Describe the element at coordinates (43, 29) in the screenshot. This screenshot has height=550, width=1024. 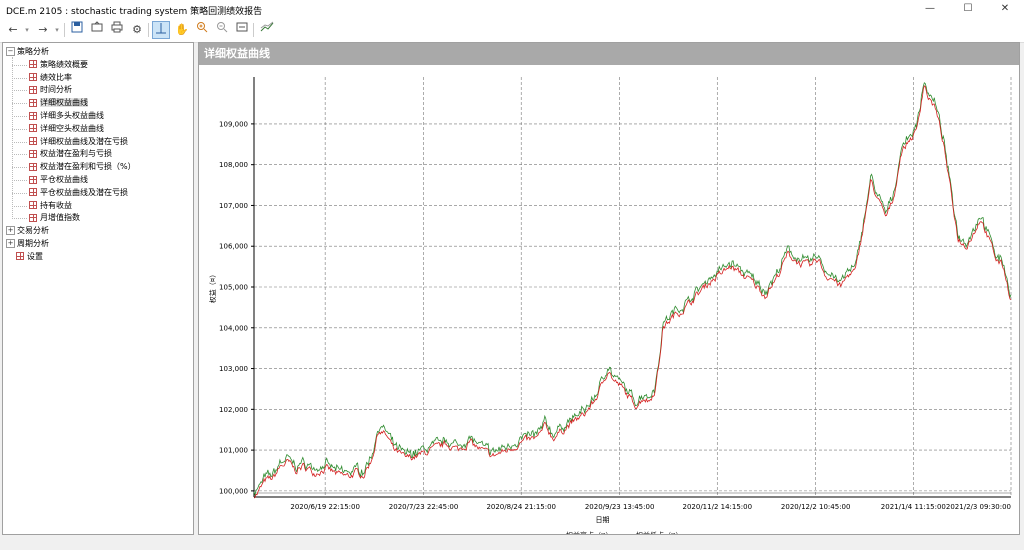
I see `arrow-right-icon: →` at that location.